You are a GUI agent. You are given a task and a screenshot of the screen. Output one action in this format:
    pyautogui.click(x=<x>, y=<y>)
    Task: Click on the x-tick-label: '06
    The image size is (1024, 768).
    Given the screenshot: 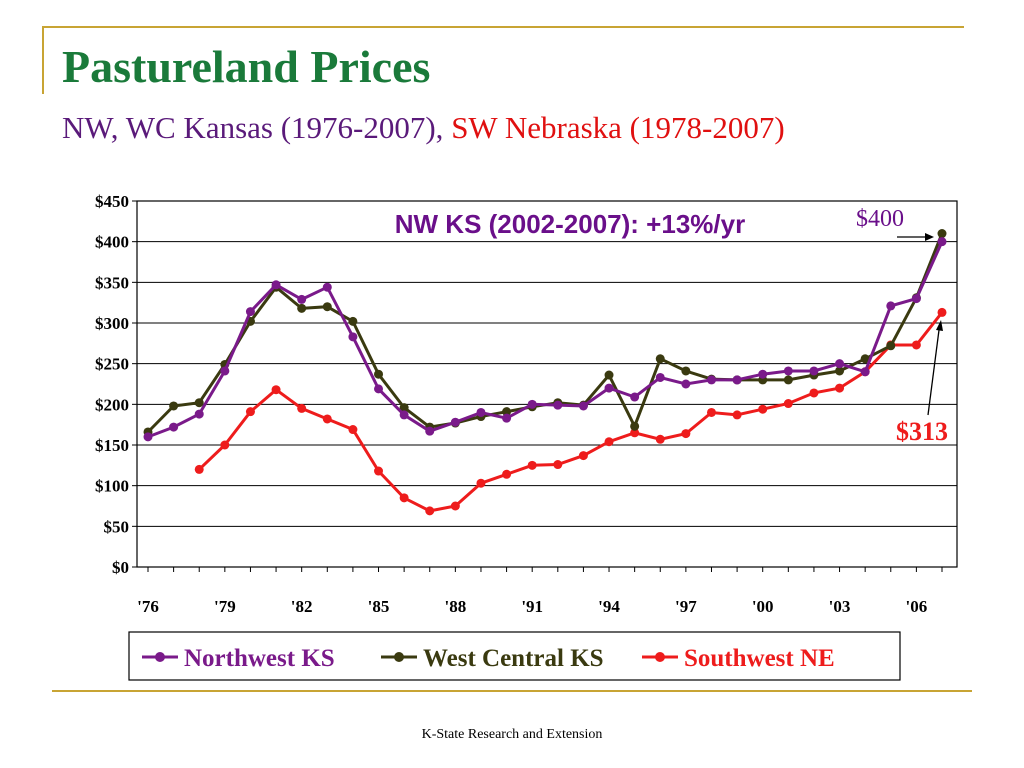 What is the action you would take?
    pyautogui.click(x=917, y=606)
    